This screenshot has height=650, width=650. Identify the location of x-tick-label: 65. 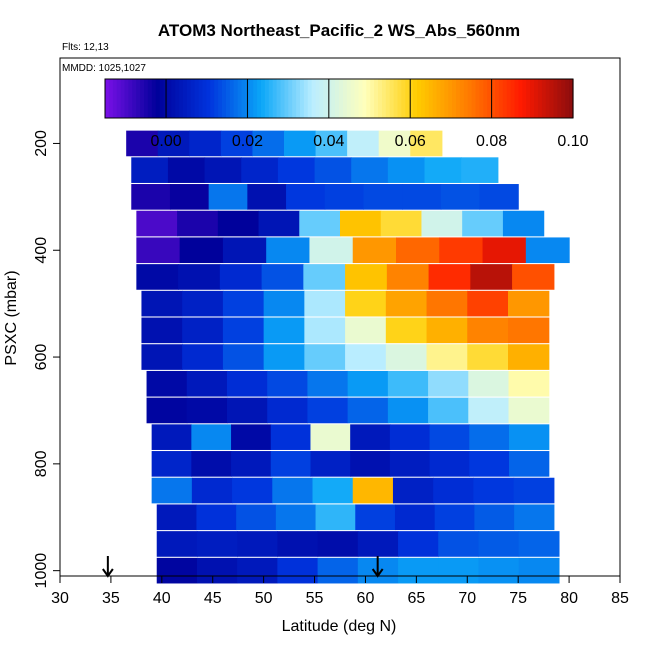
(416, 598).